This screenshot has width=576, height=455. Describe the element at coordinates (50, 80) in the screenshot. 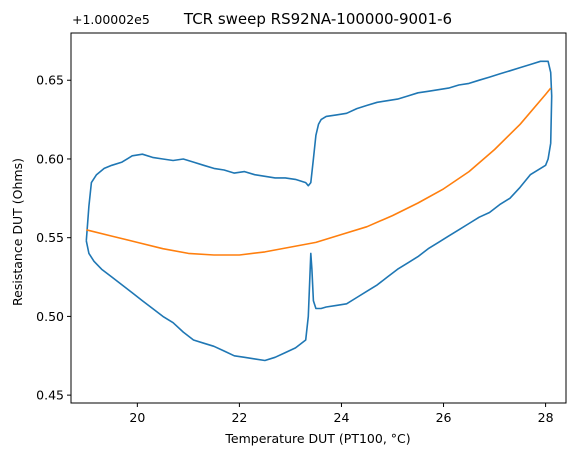

I see `y-tick-label: 0.65` at that location.